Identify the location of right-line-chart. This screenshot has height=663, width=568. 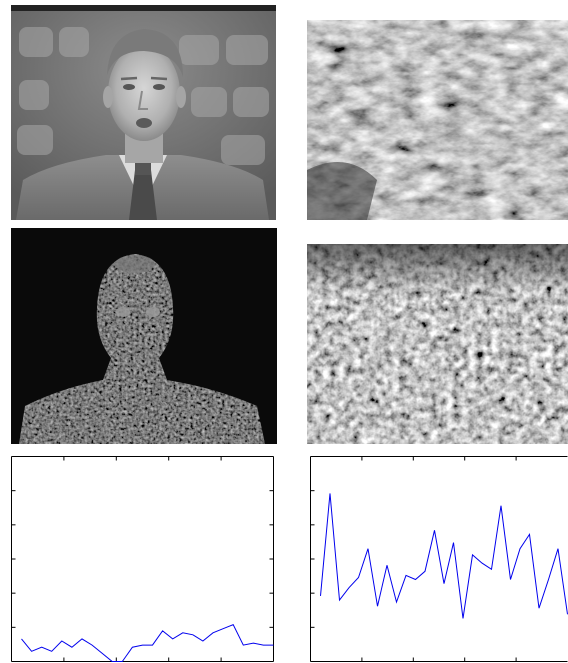
(439, 559).